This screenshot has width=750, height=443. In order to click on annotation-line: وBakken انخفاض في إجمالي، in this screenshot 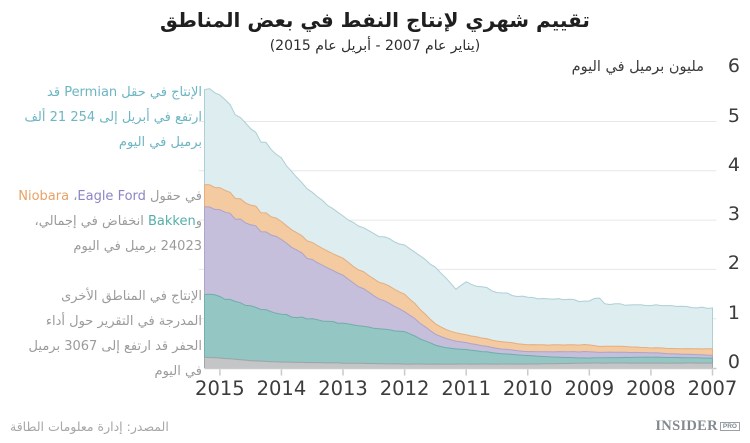, I will do `click(101, 221)`.